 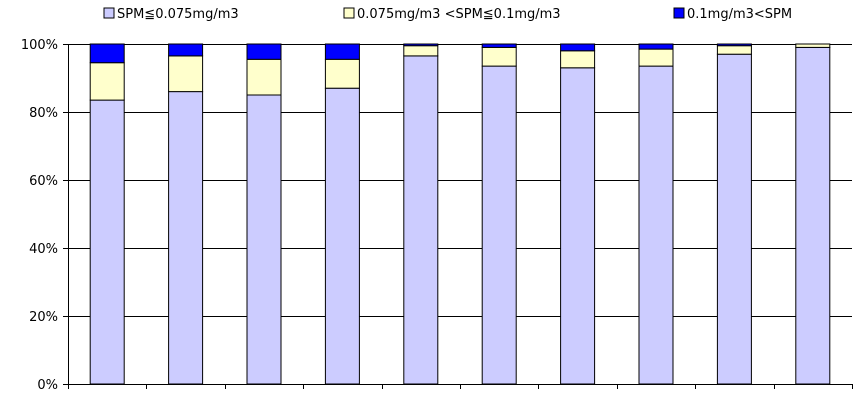 I want to click on legend-item-spm-low: SPM≦0.075mg/m3, so click(x=171, y=14).